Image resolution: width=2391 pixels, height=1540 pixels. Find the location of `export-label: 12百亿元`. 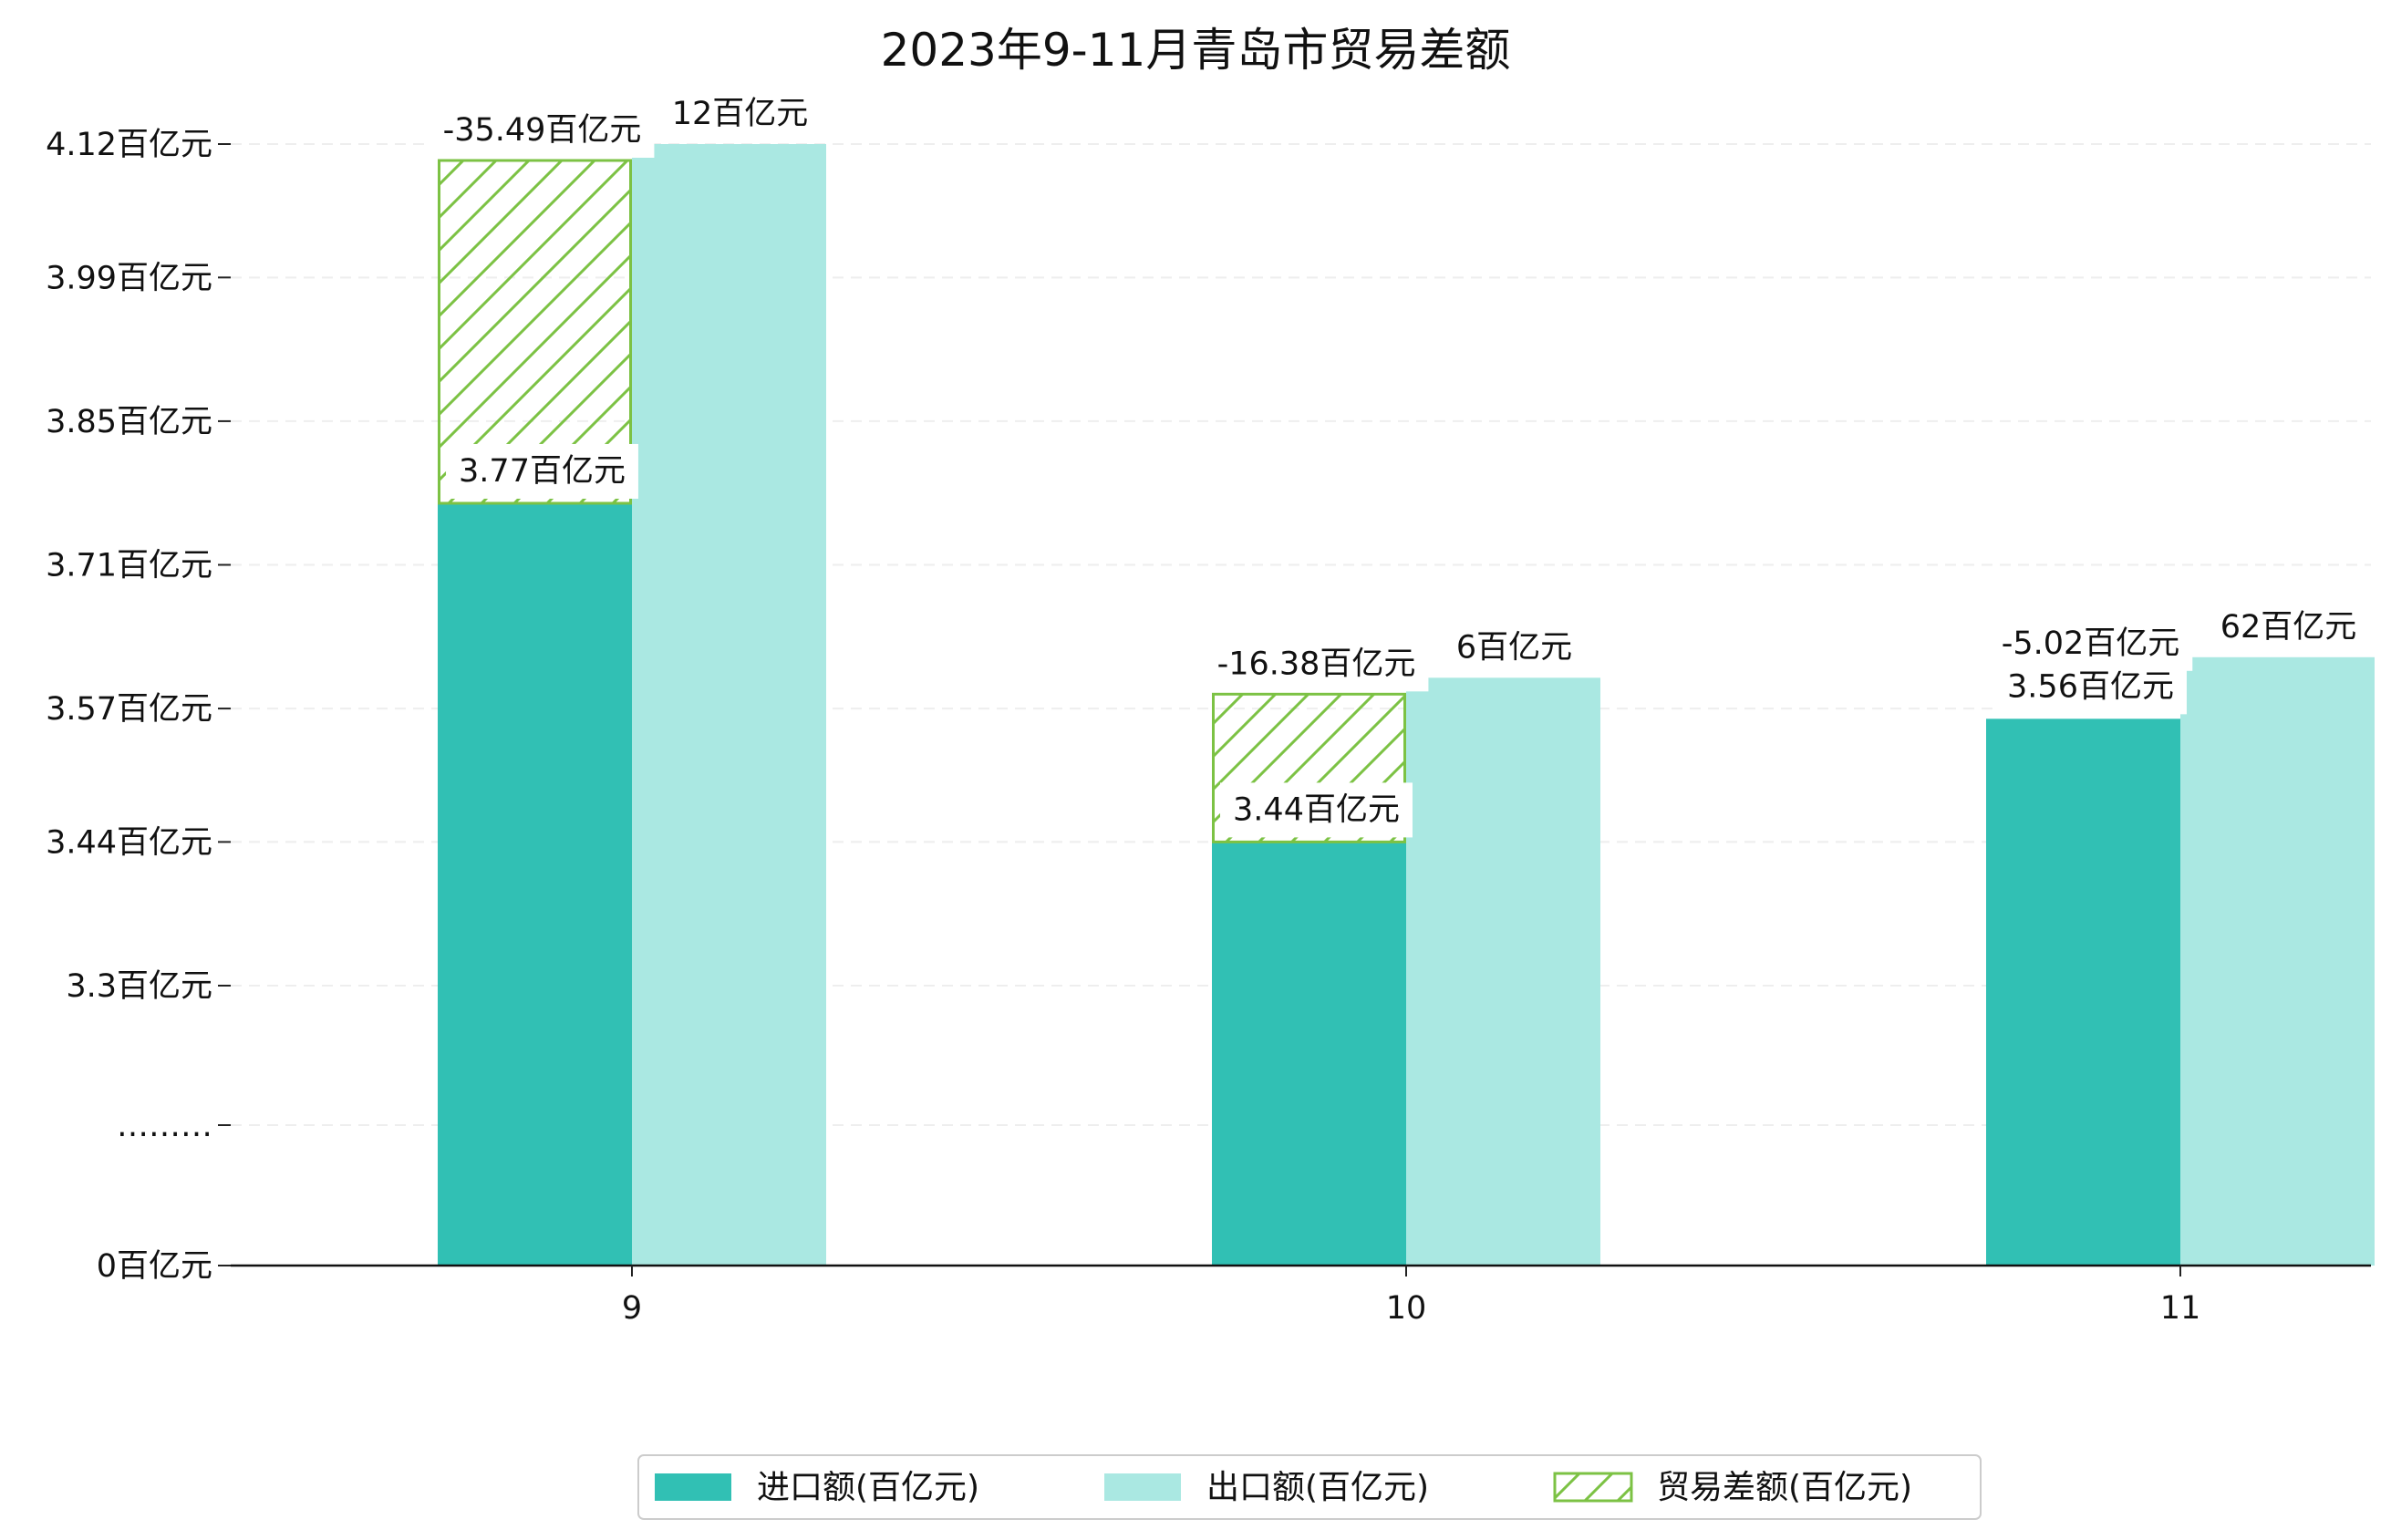

export-label: 12百亿元 is located at coordinates (740, 114).